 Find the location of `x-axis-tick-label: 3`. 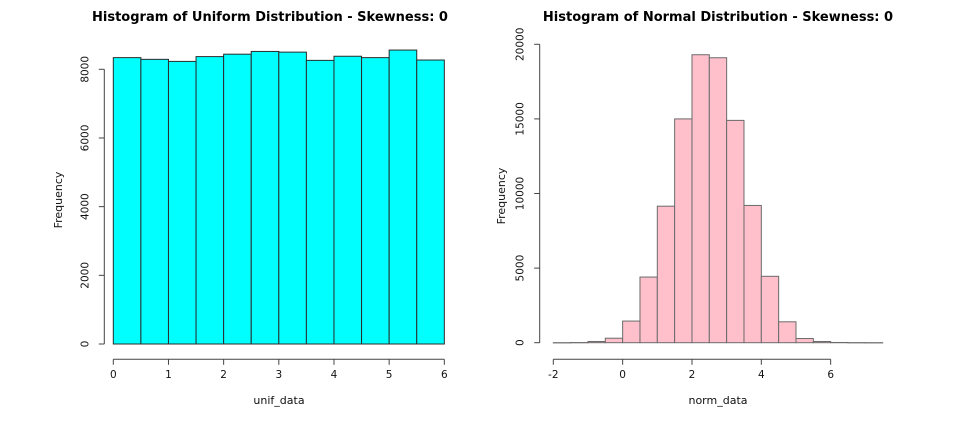

x-axis-tick-label: 3 is located at coordinates (278, 375).